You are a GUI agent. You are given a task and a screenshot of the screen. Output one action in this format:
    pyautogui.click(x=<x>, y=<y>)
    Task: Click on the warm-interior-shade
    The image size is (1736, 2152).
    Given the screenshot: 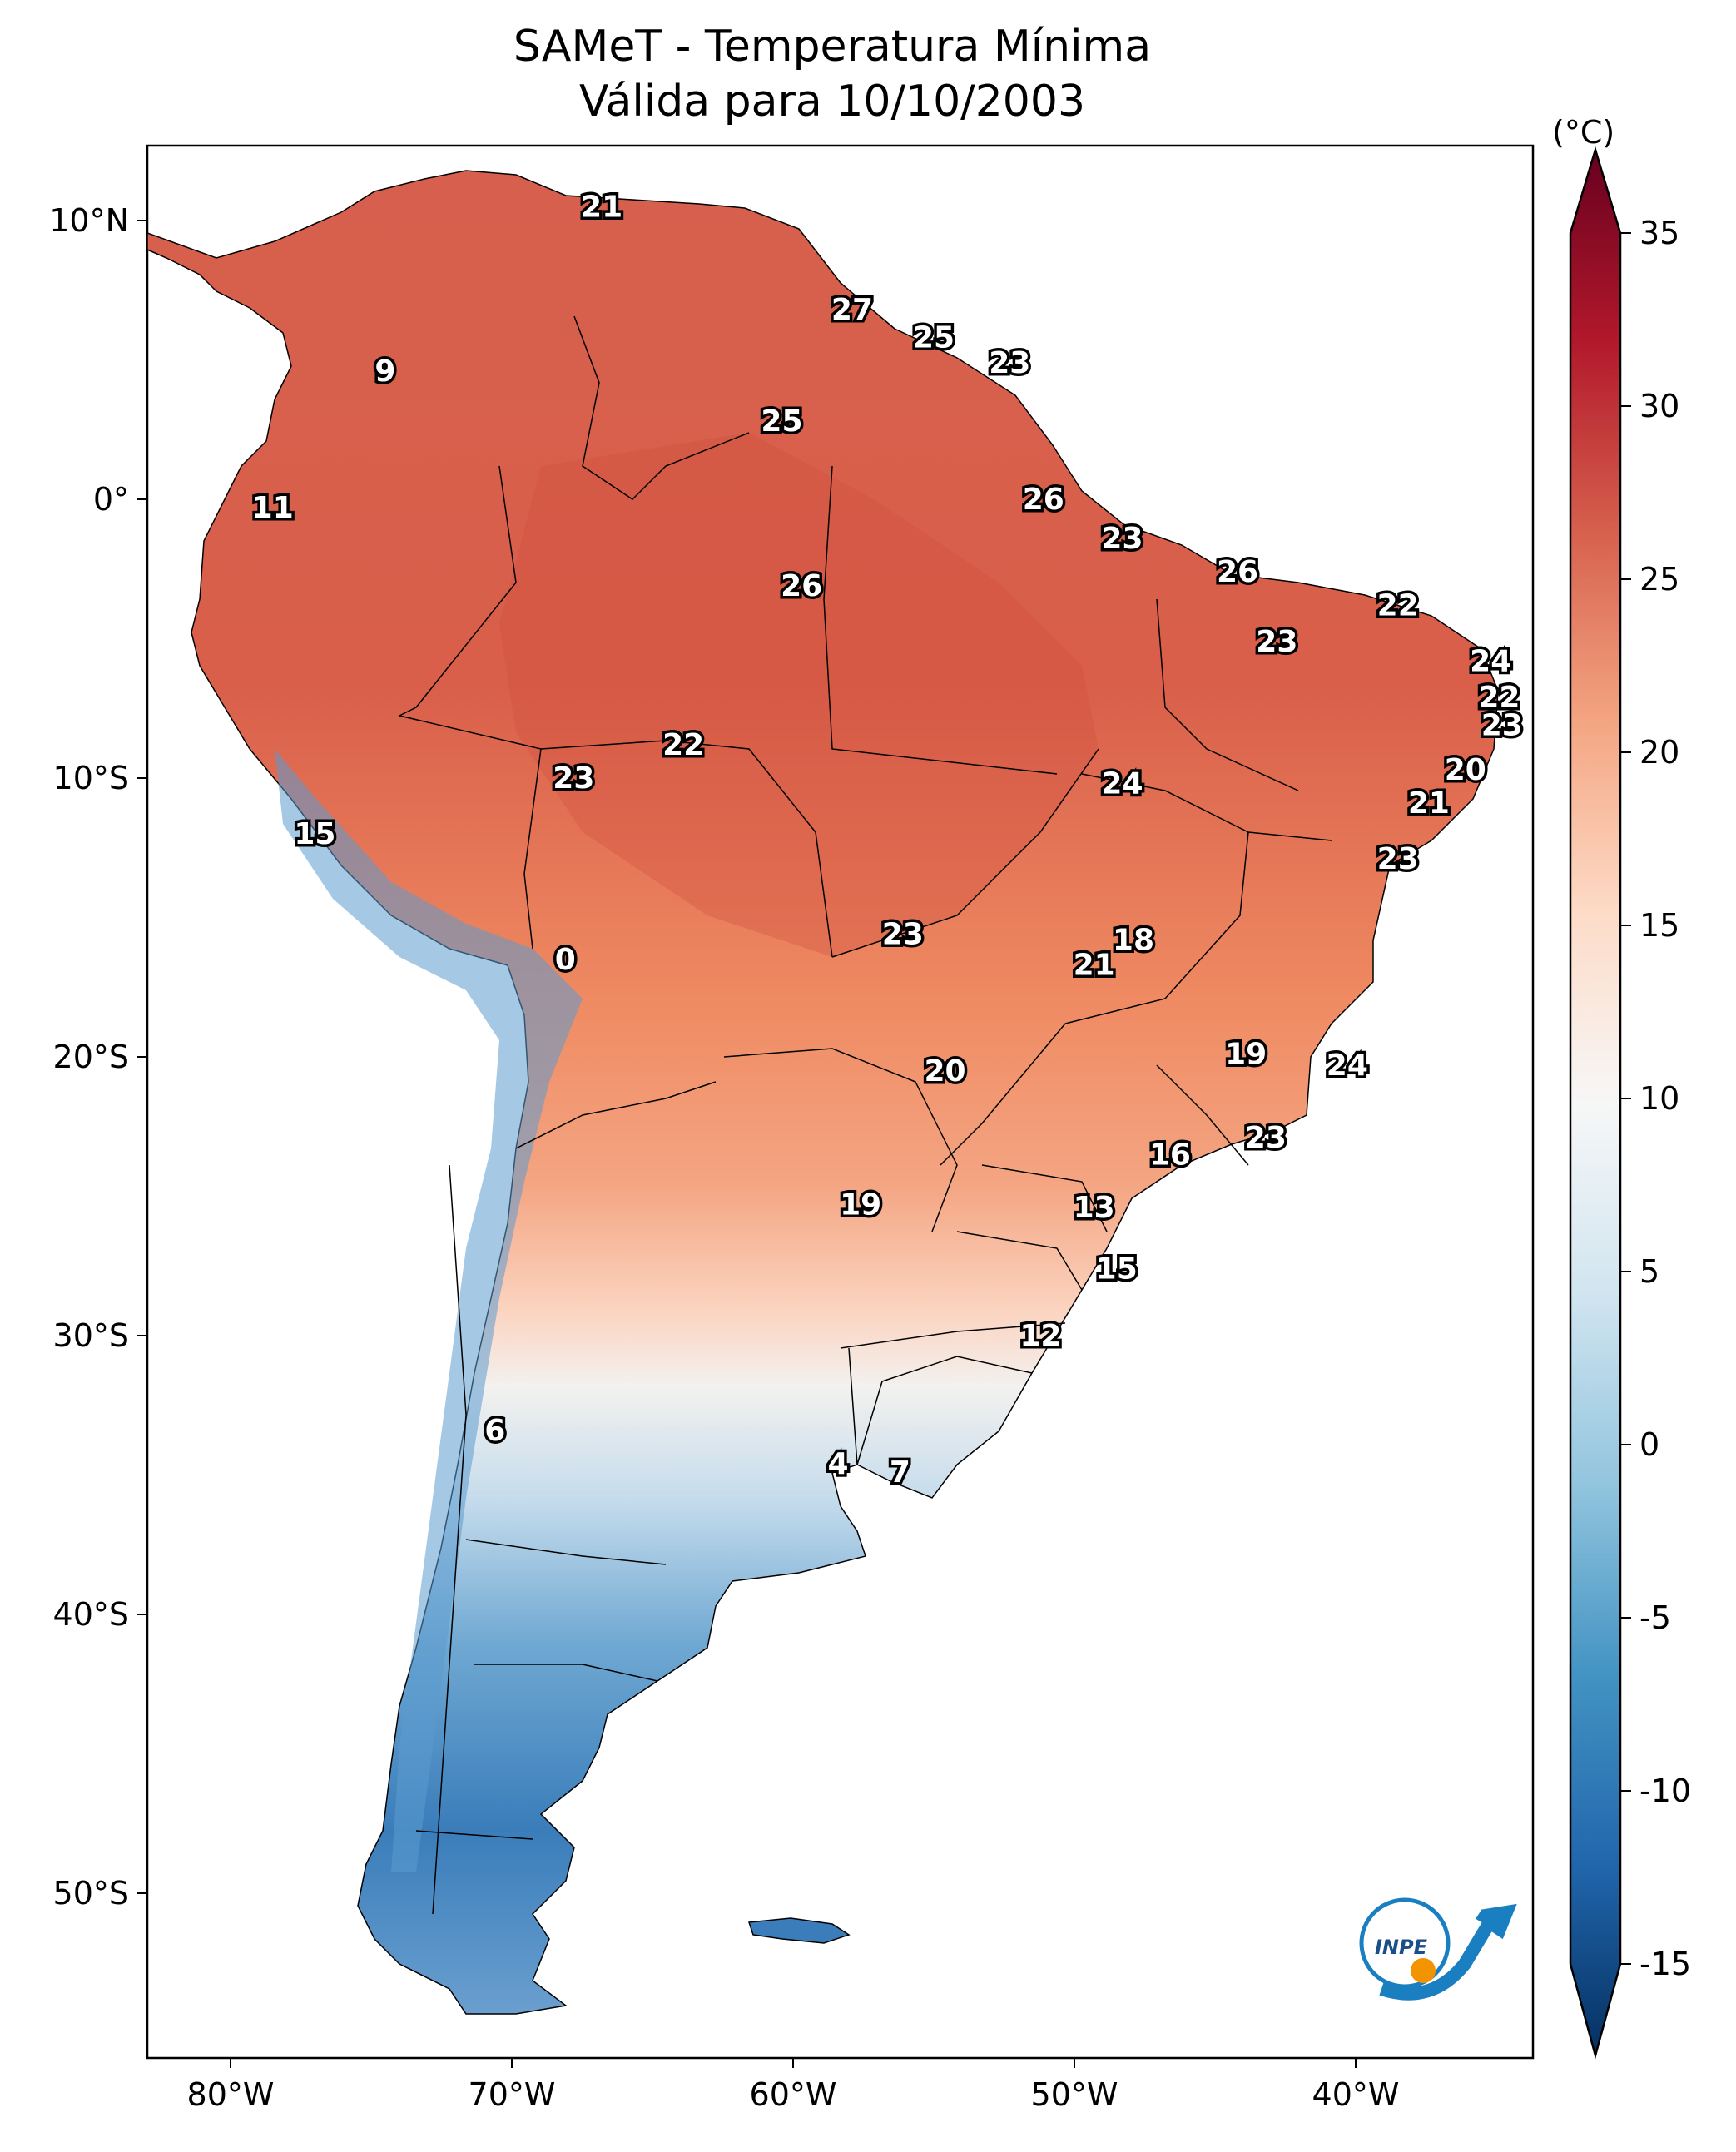 What is the action you would take?
    pyautogui.click(x=799, y=695)
    